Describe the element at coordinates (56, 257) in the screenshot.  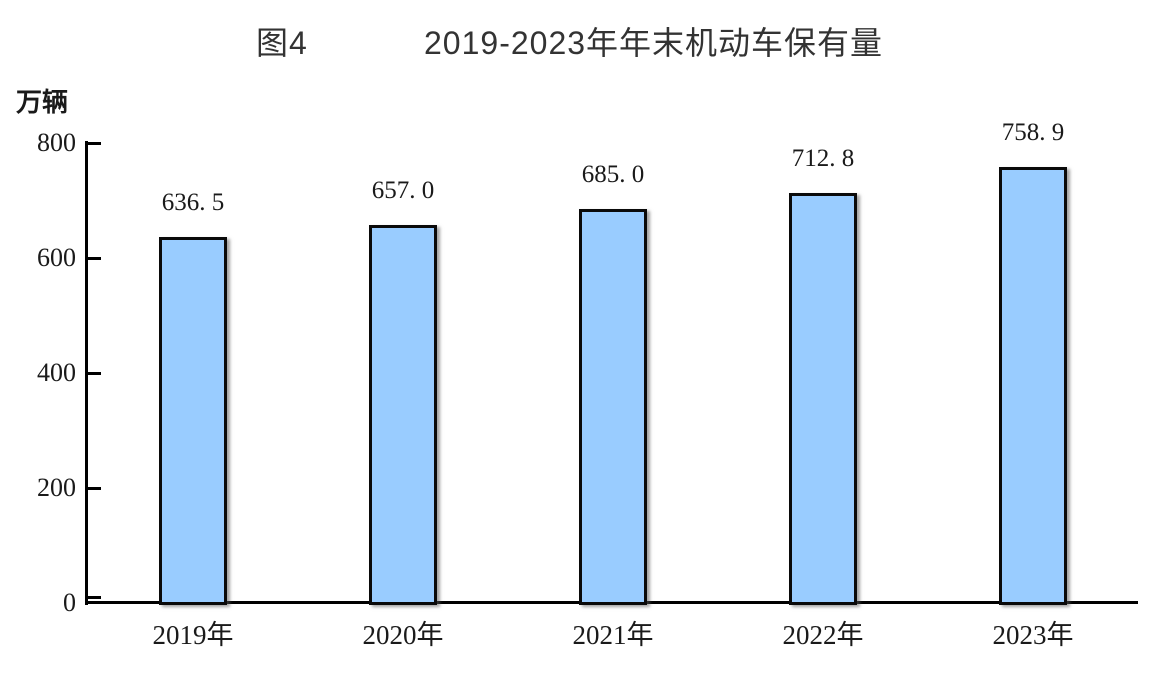
I see `y-tick-label: 600` at that location.